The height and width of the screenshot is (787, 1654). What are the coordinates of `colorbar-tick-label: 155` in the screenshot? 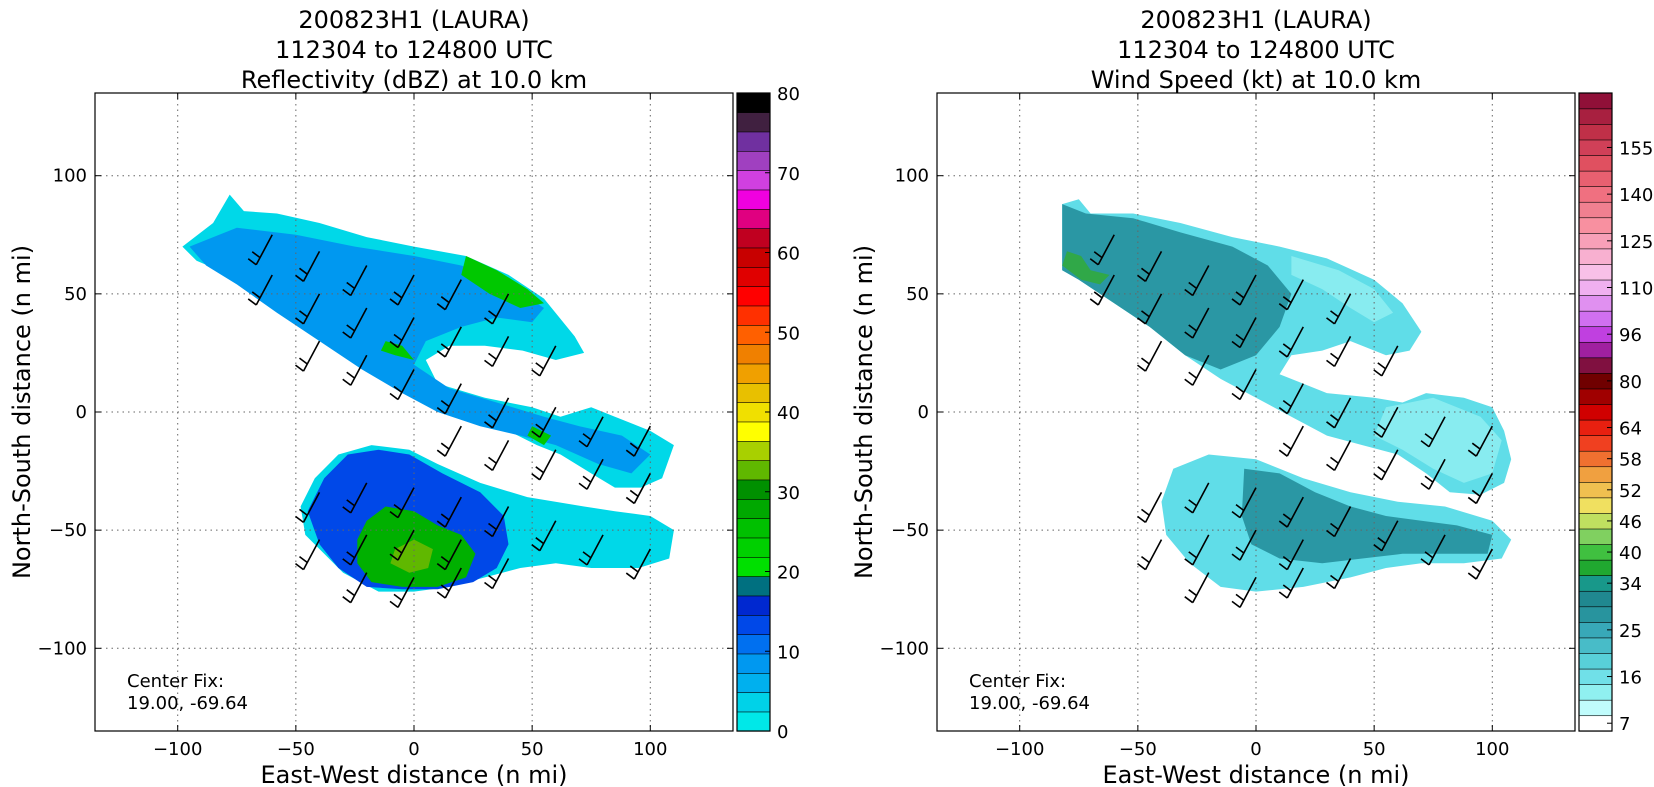 It's located at (1636, 148).